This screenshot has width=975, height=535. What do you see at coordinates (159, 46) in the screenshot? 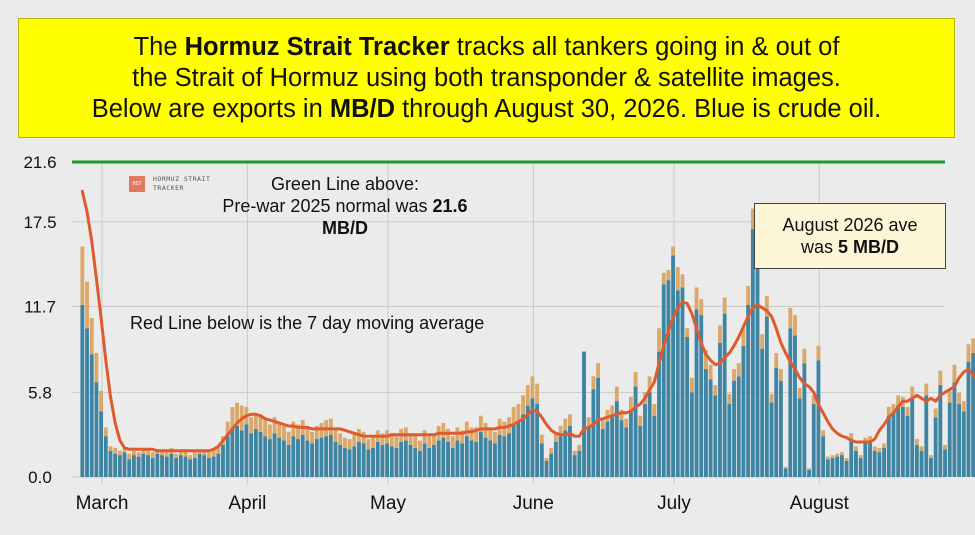
I see `banner-text: The` at bounding box center [159, 46].